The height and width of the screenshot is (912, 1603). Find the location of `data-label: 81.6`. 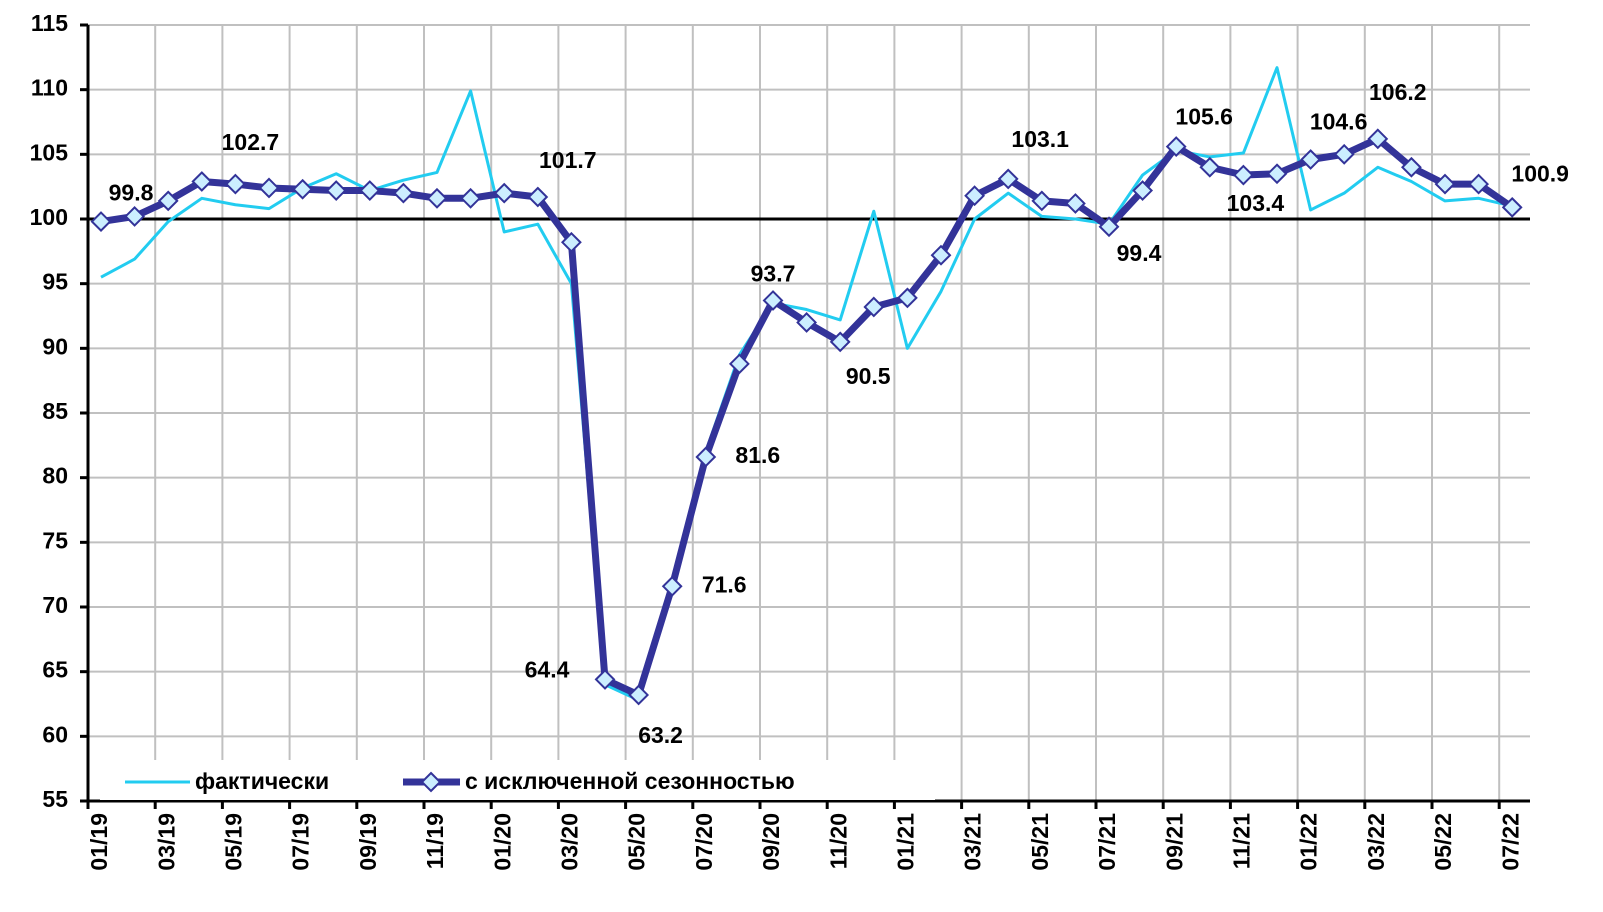

data-label: 81.6 is located at coordinates (757, 455).